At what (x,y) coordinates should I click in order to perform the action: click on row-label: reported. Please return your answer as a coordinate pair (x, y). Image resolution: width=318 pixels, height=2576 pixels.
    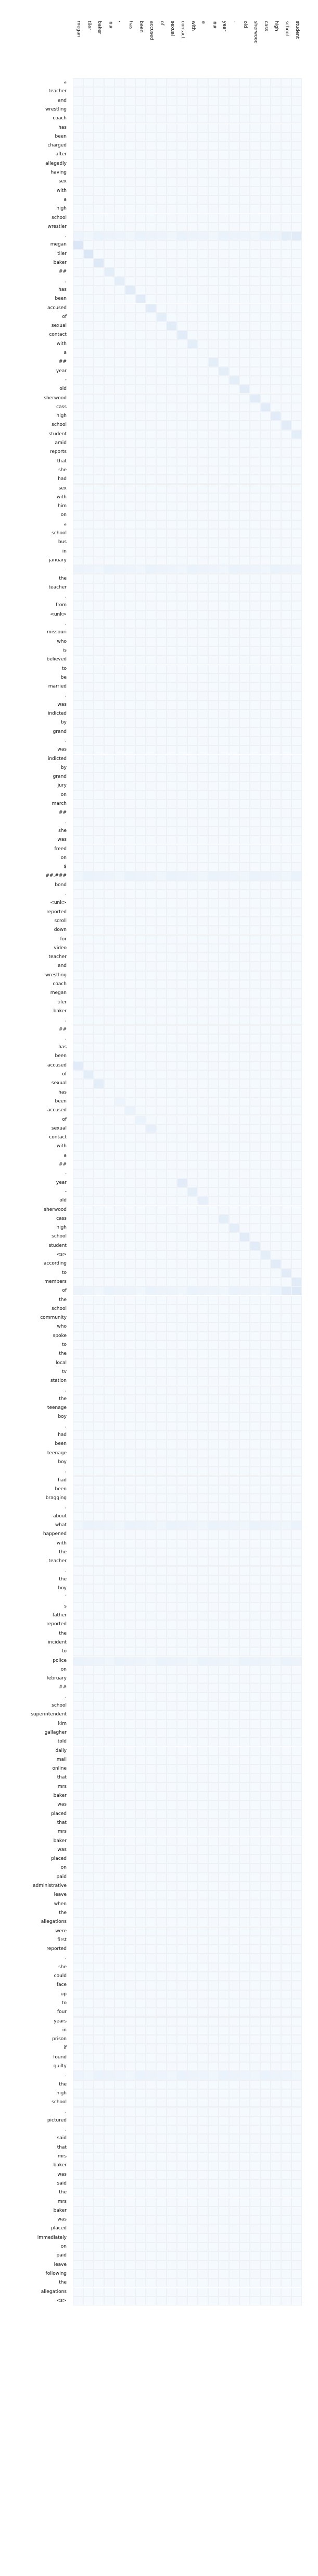
    Looking at the image, I should click on (38, 1949).